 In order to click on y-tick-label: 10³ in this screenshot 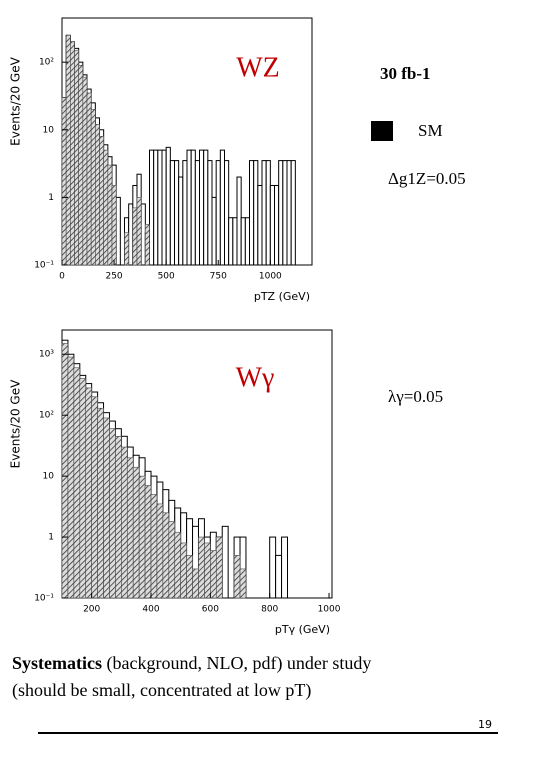, I will do `click(46, 355)`.